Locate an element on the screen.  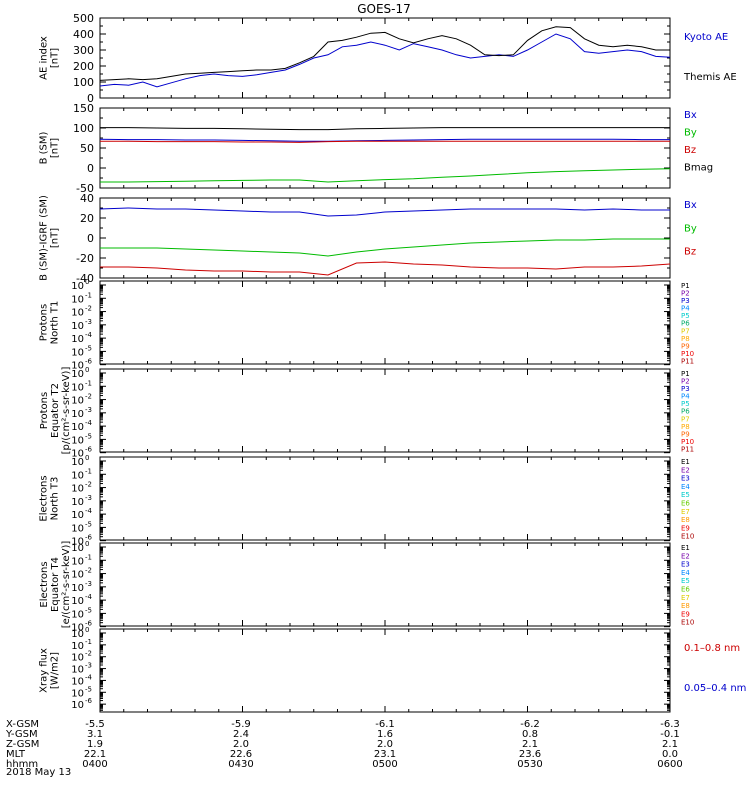
legend-channel-p6: P6 is located at coordinates (685, 412).